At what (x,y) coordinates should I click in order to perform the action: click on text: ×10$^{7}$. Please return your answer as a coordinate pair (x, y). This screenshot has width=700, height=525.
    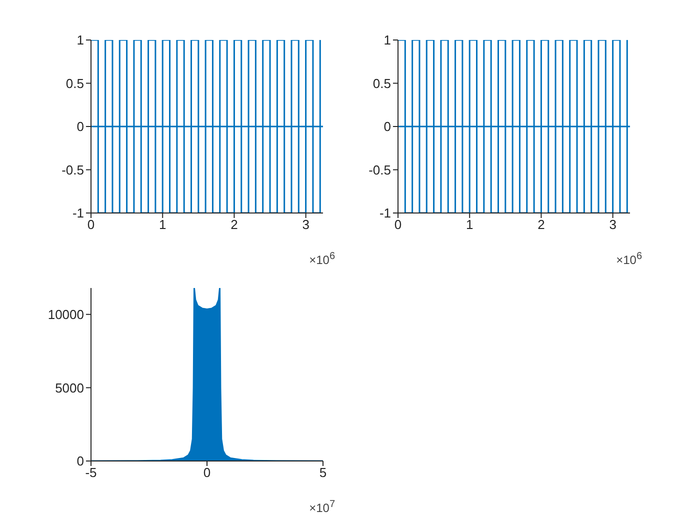
    Looking at the image, I should click on (322, 507).